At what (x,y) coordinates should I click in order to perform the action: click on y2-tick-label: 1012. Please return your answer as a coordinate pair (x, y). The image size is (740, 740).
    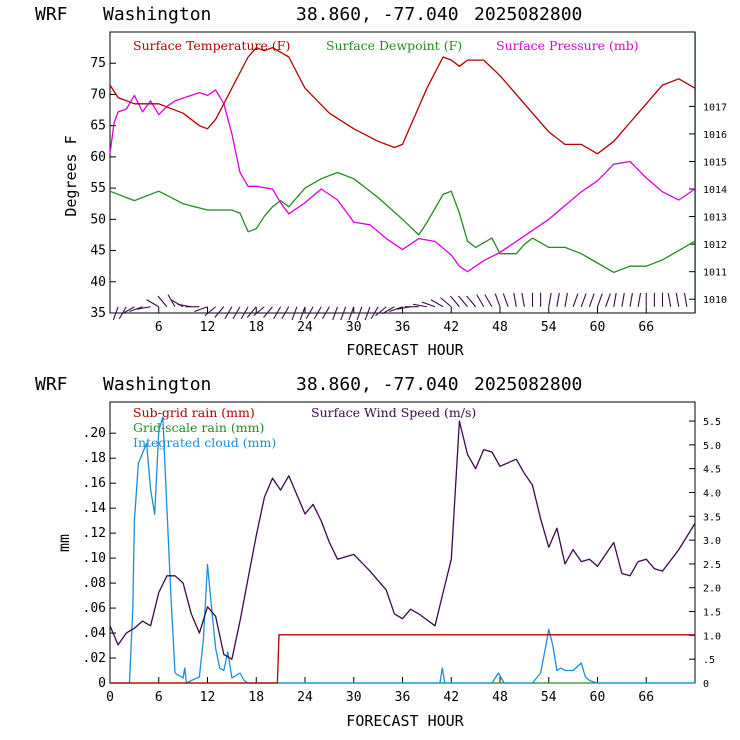
    Looking at the image, I should click on (715, 245).